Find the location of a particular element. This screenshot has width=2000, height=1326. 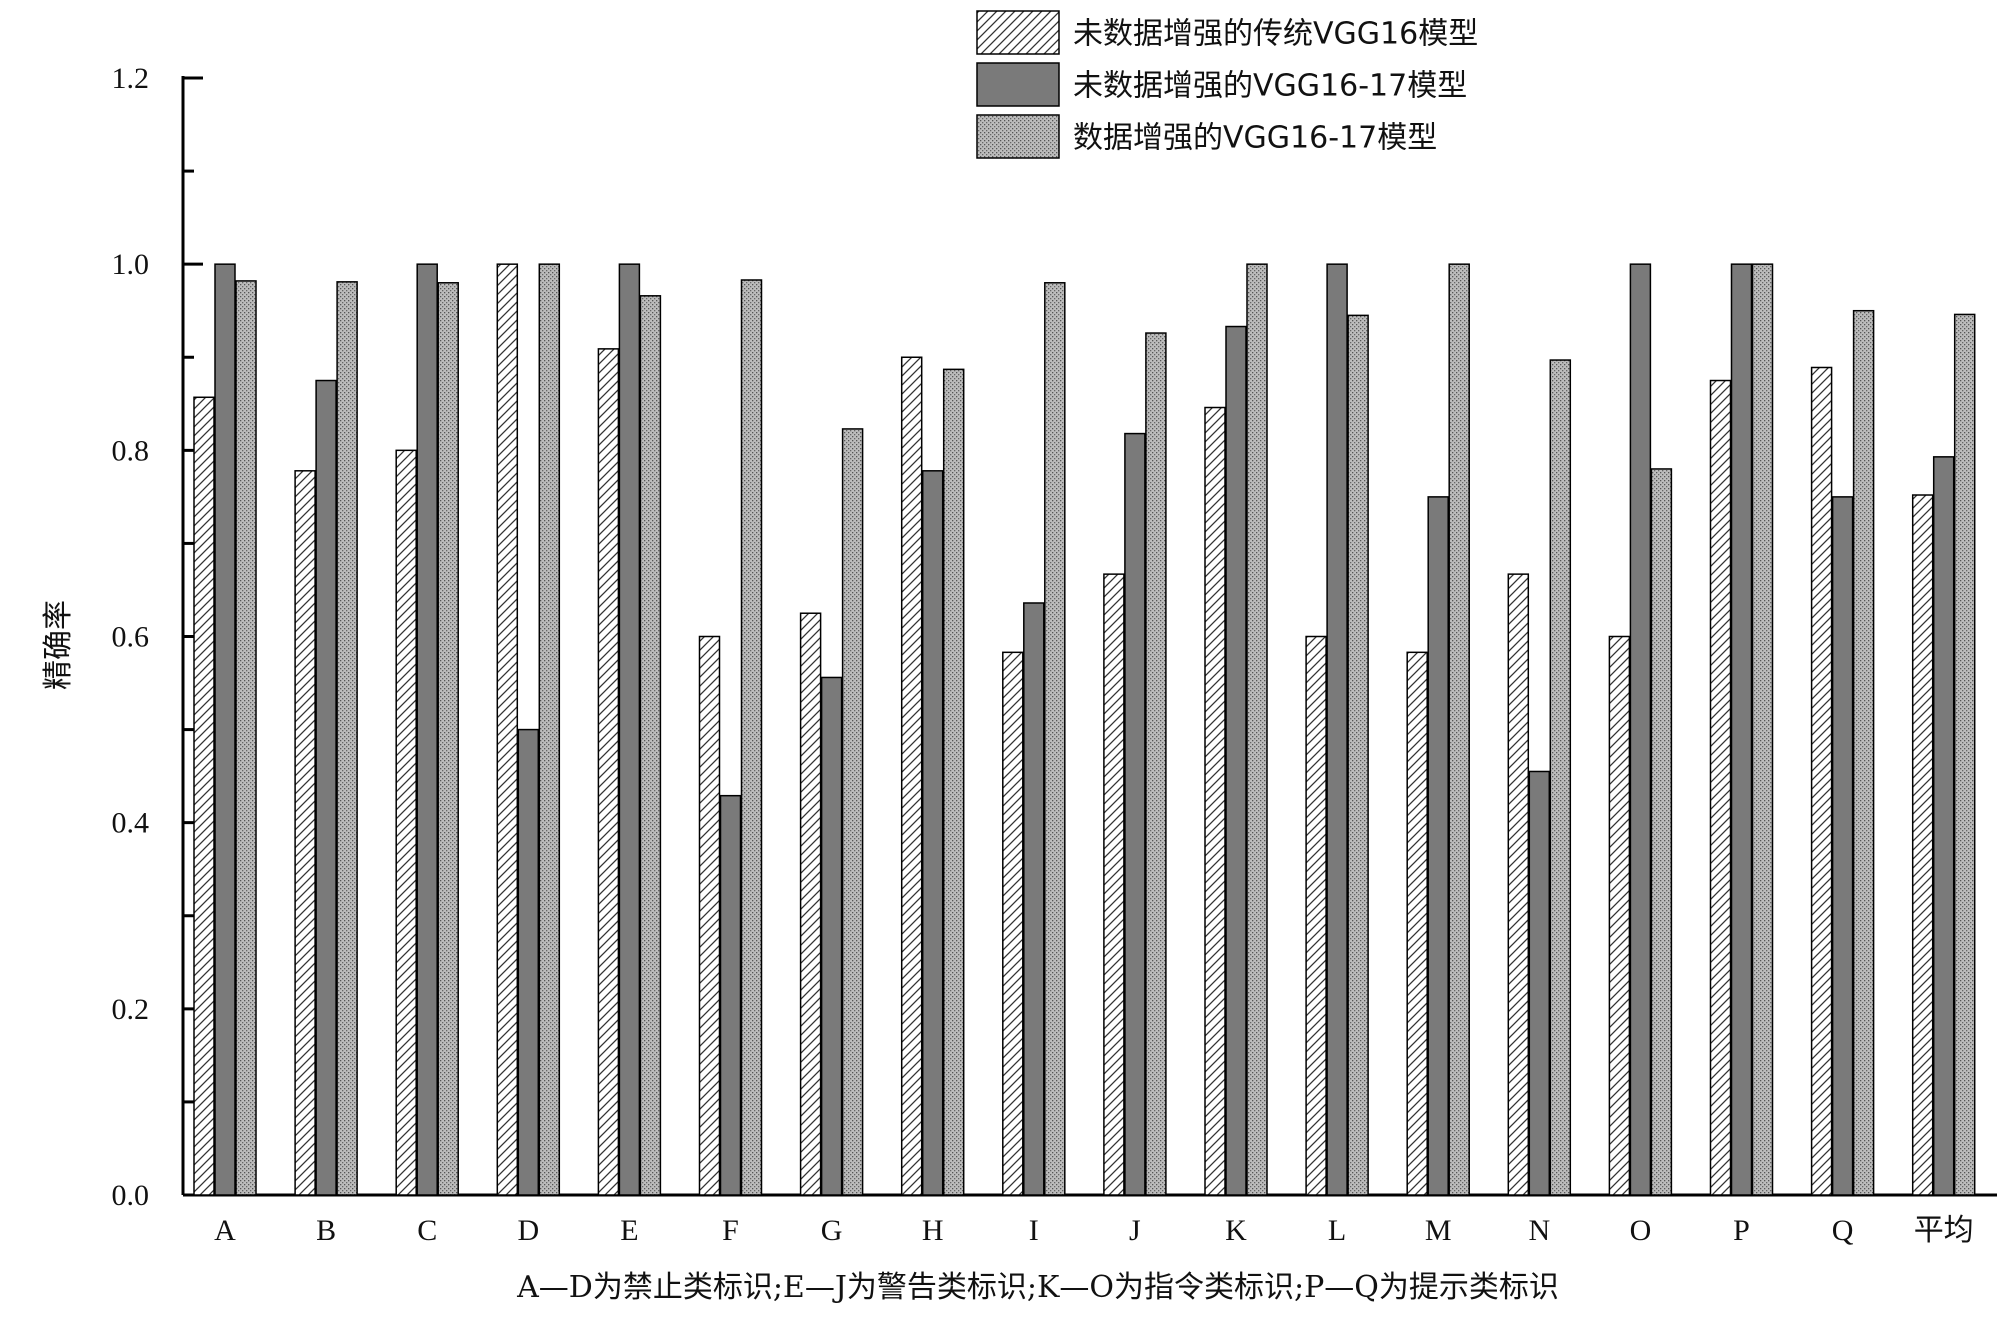

bar-1-C is located at coordinates (406, 822).